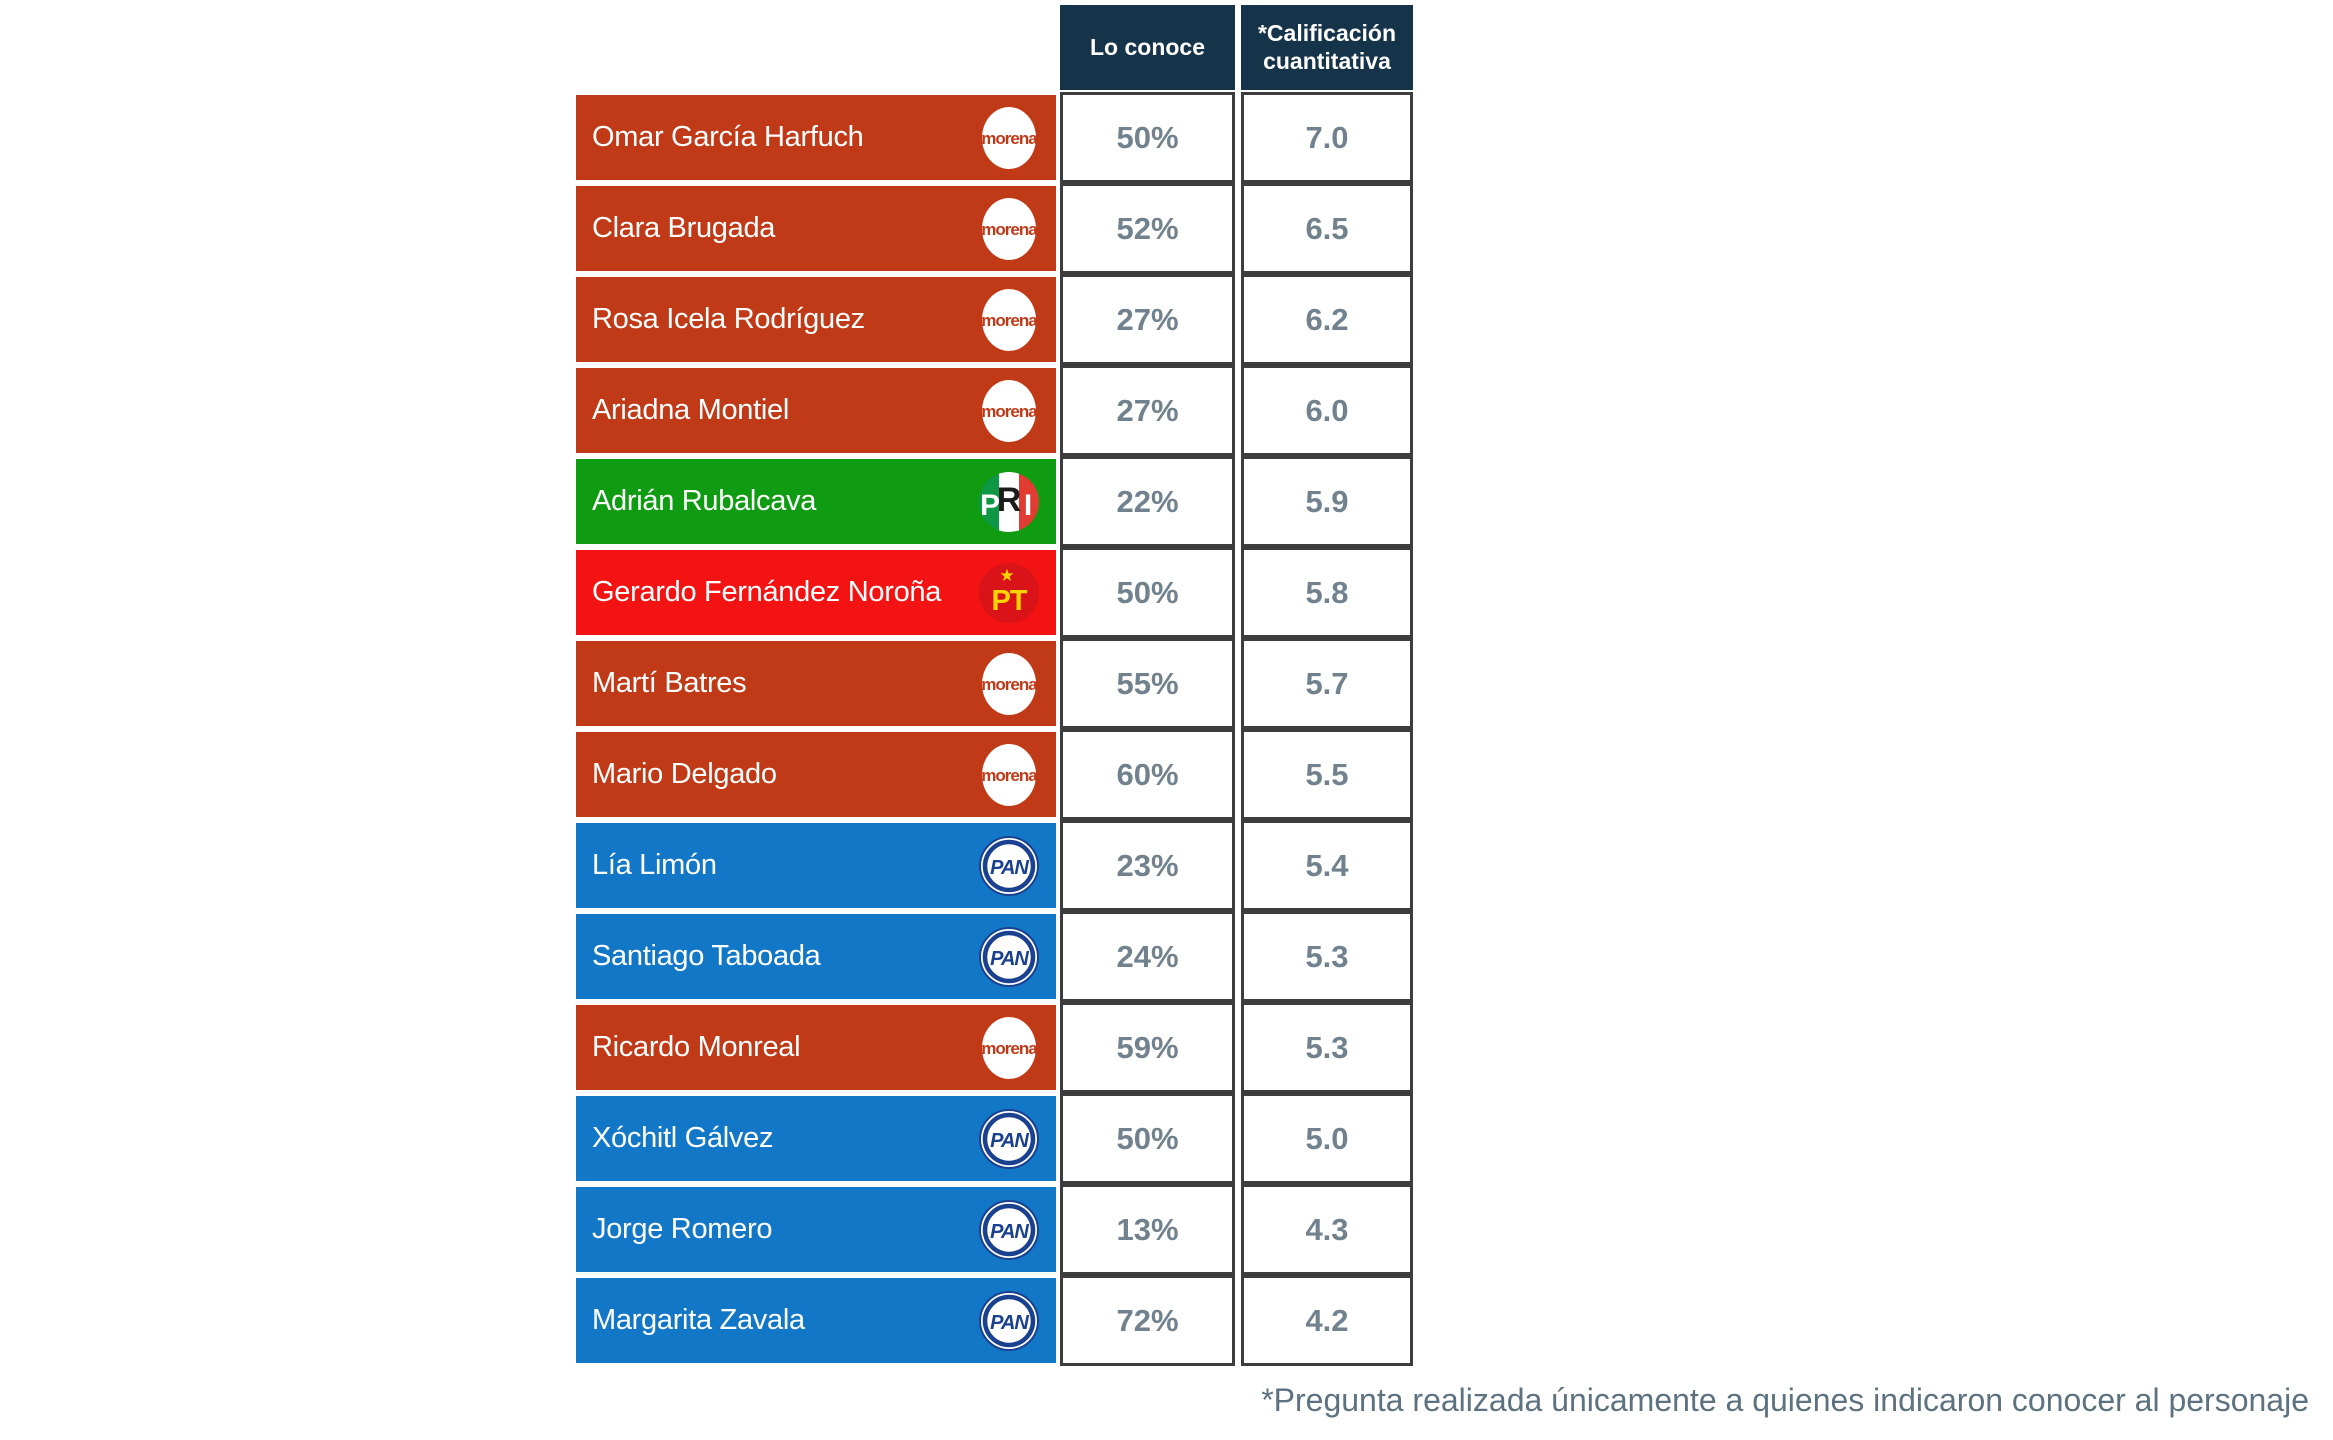  What do you see at coordinates (816, 774) in the screenshot?
I see `candidate-row: Mario Delgado morena` at bounding box center [816, 774].